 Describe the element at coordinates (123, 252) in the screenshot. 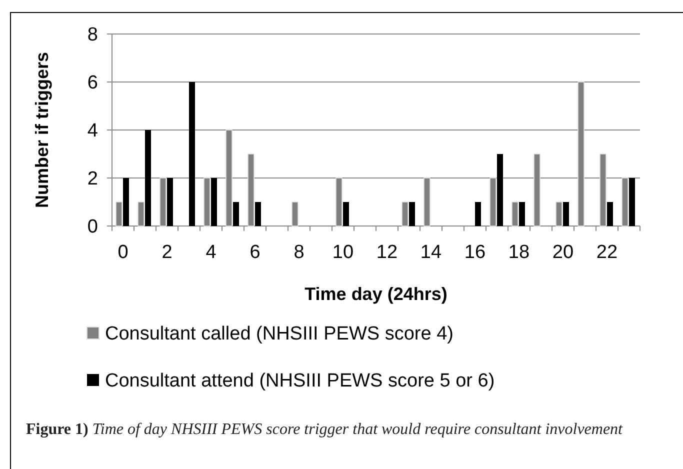

I see `x-tick-label: 0` at that location.